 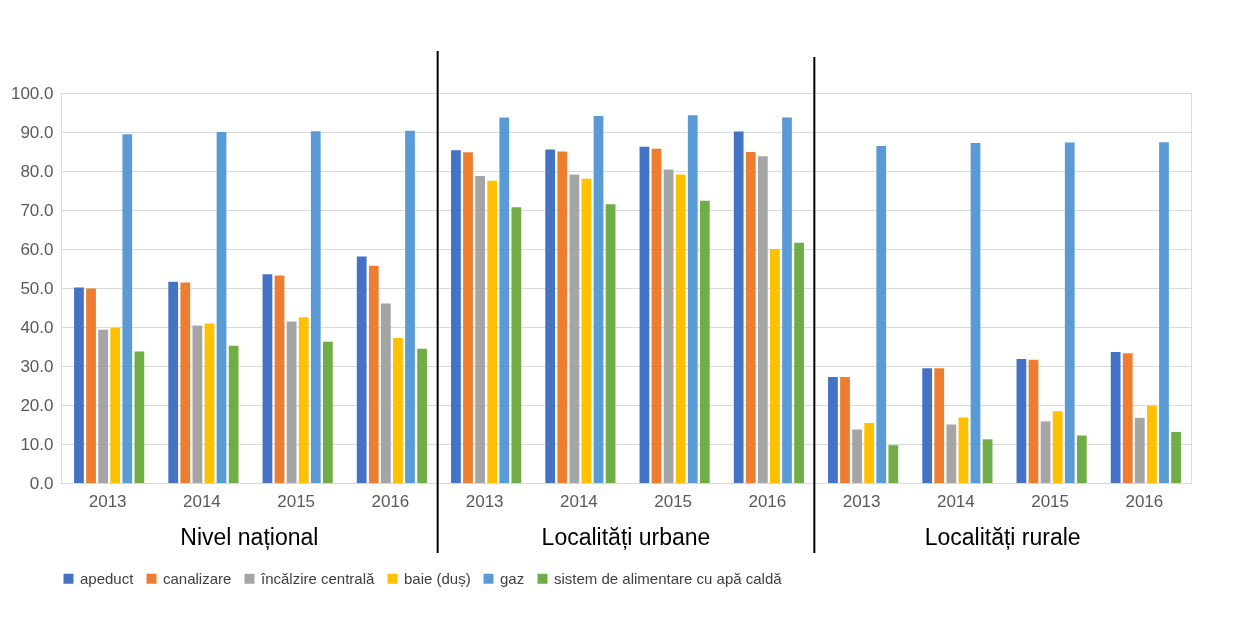 I want to click on text: Localități rurale, so click(x=1002, y=537).